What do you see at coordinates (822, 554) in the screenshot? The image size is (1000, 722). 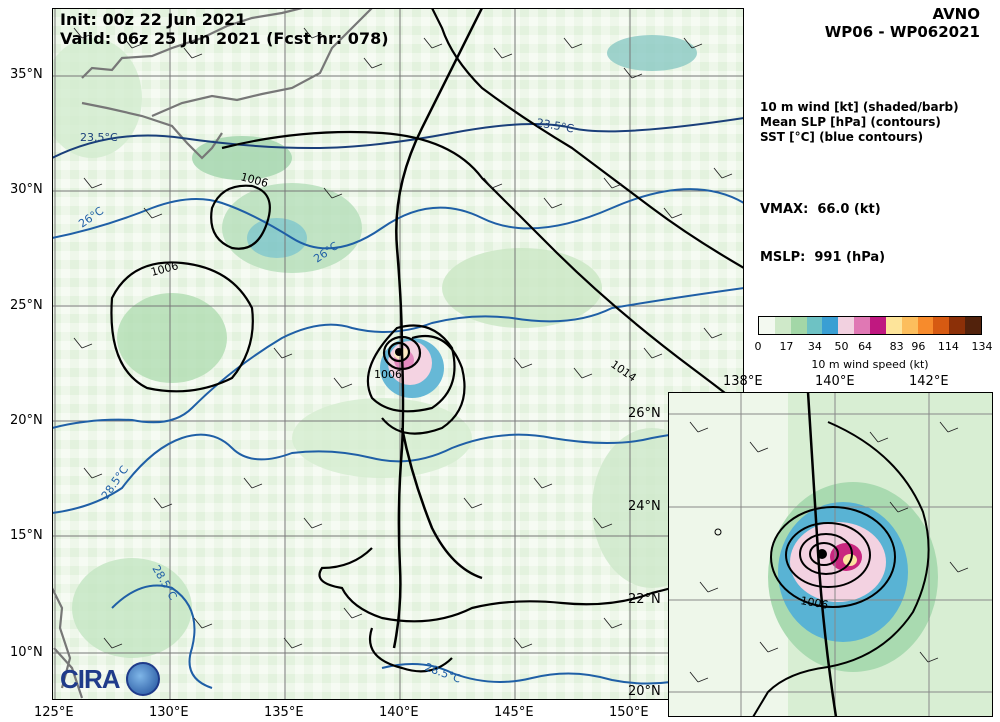 I see `inset-storm-center` at bounding box center [822, 554].